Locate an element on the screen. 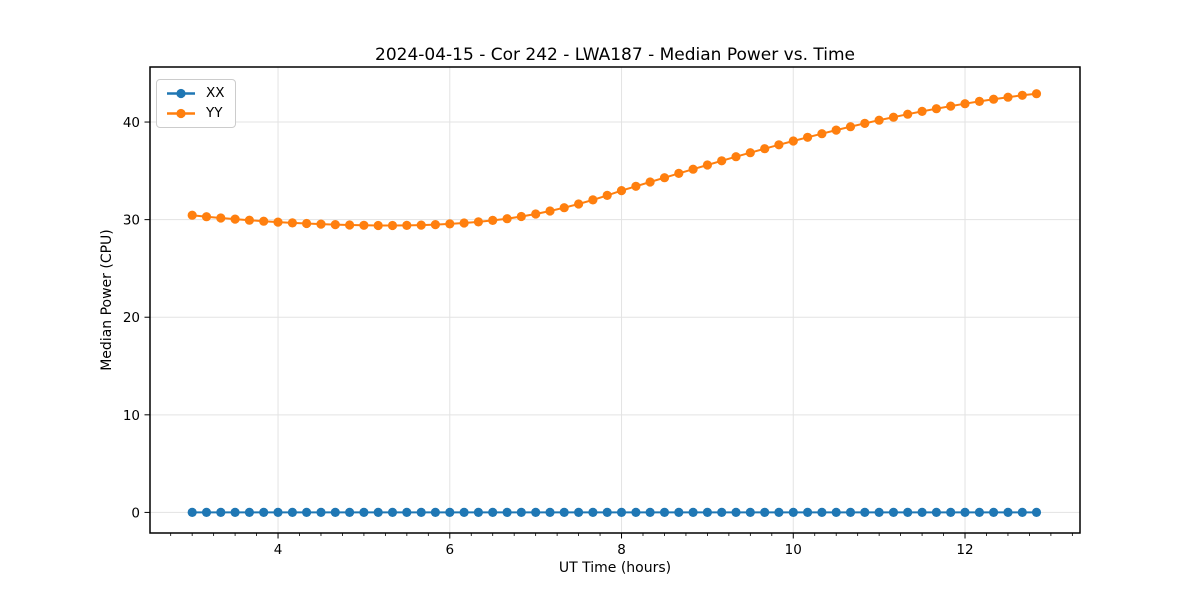 The height and width of the screenshot is (600, 1200). x-tick-label: 4 is located at coordinates (278, 550).